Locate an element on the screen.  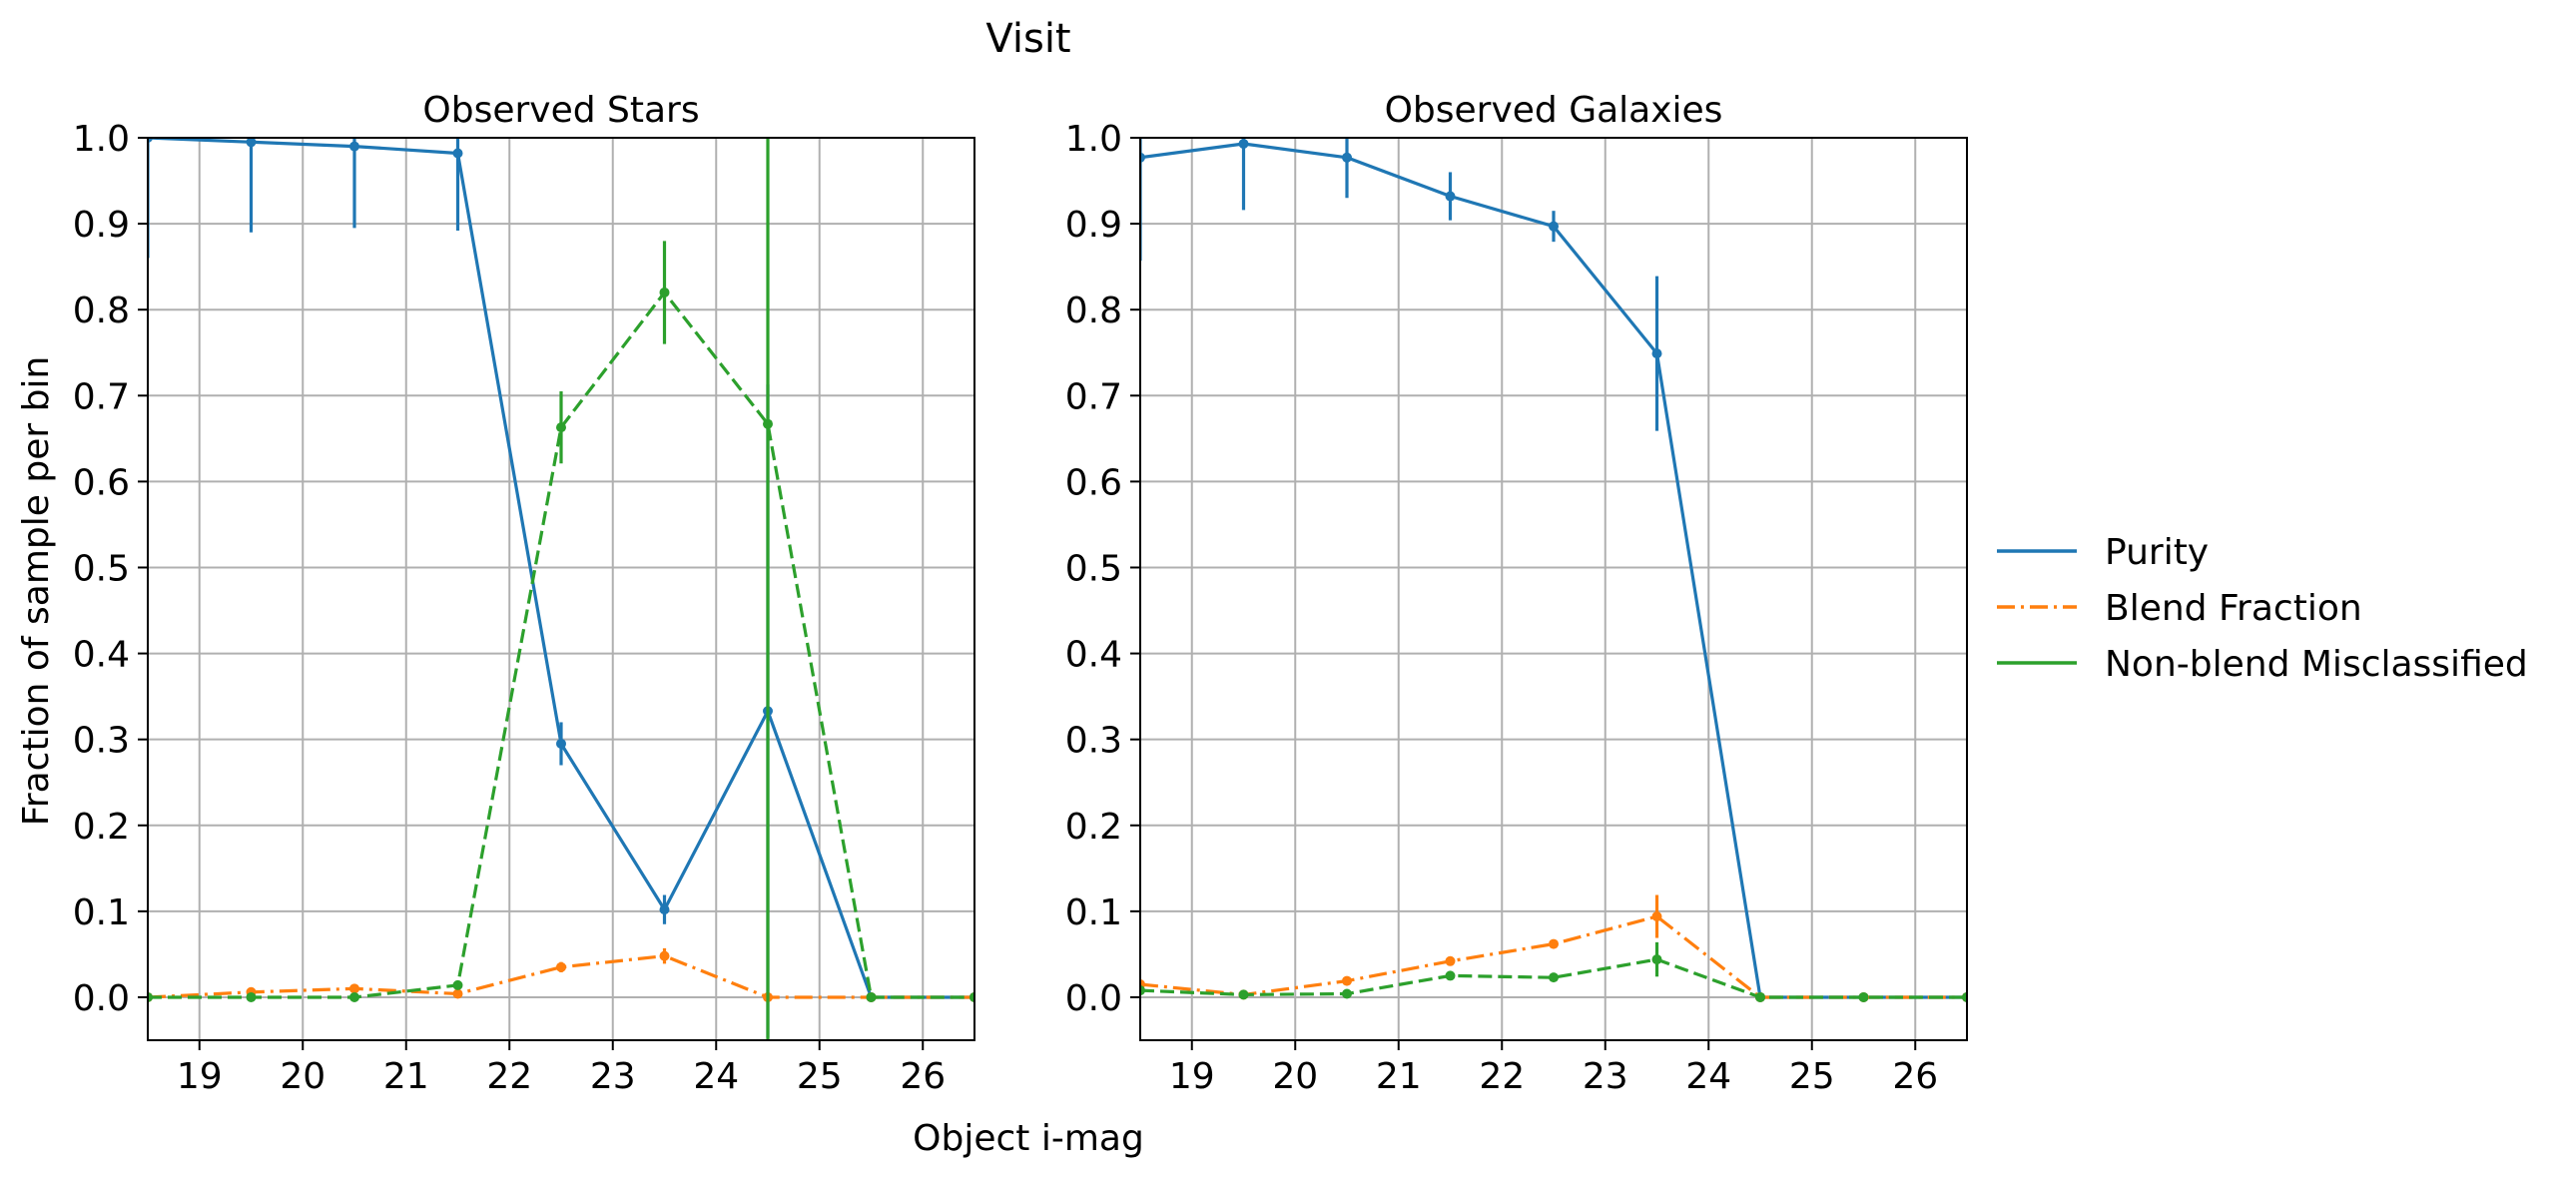
legend-label-purity: Purity is located at coordinates (2157, 552).